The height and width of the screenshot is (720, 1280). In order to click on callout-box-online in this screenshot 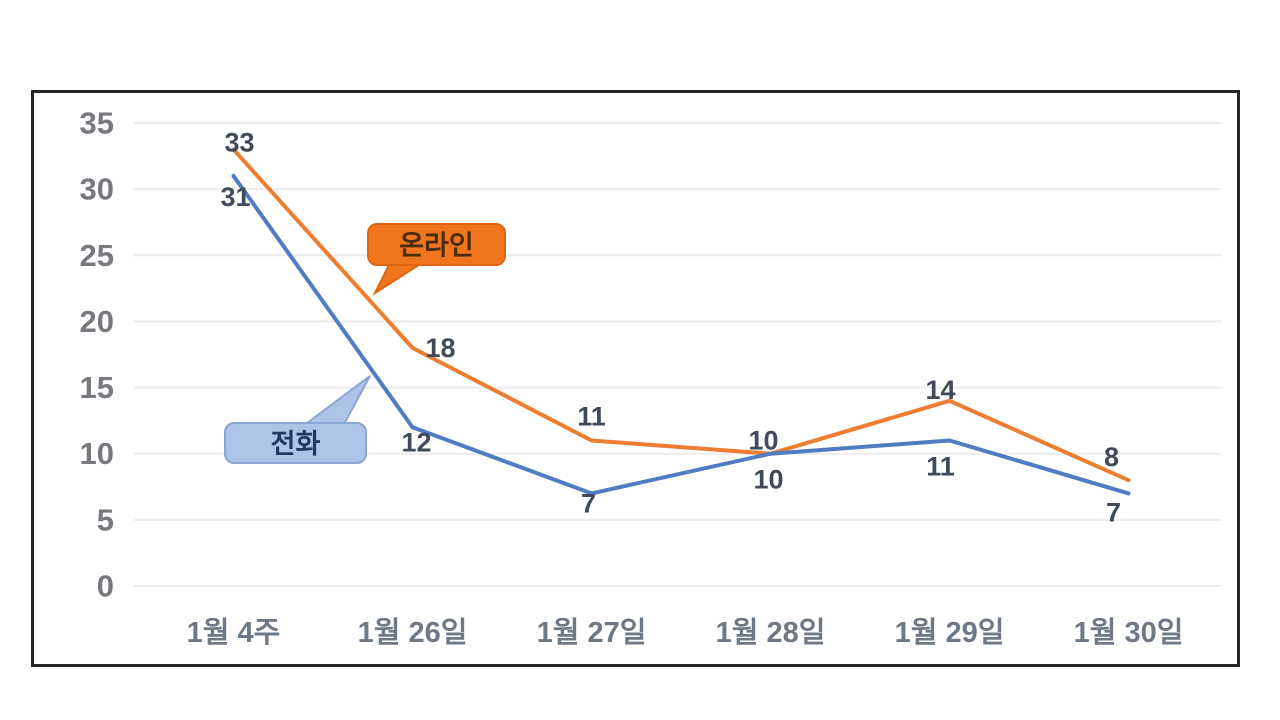, I will do `click(436, 244)`.